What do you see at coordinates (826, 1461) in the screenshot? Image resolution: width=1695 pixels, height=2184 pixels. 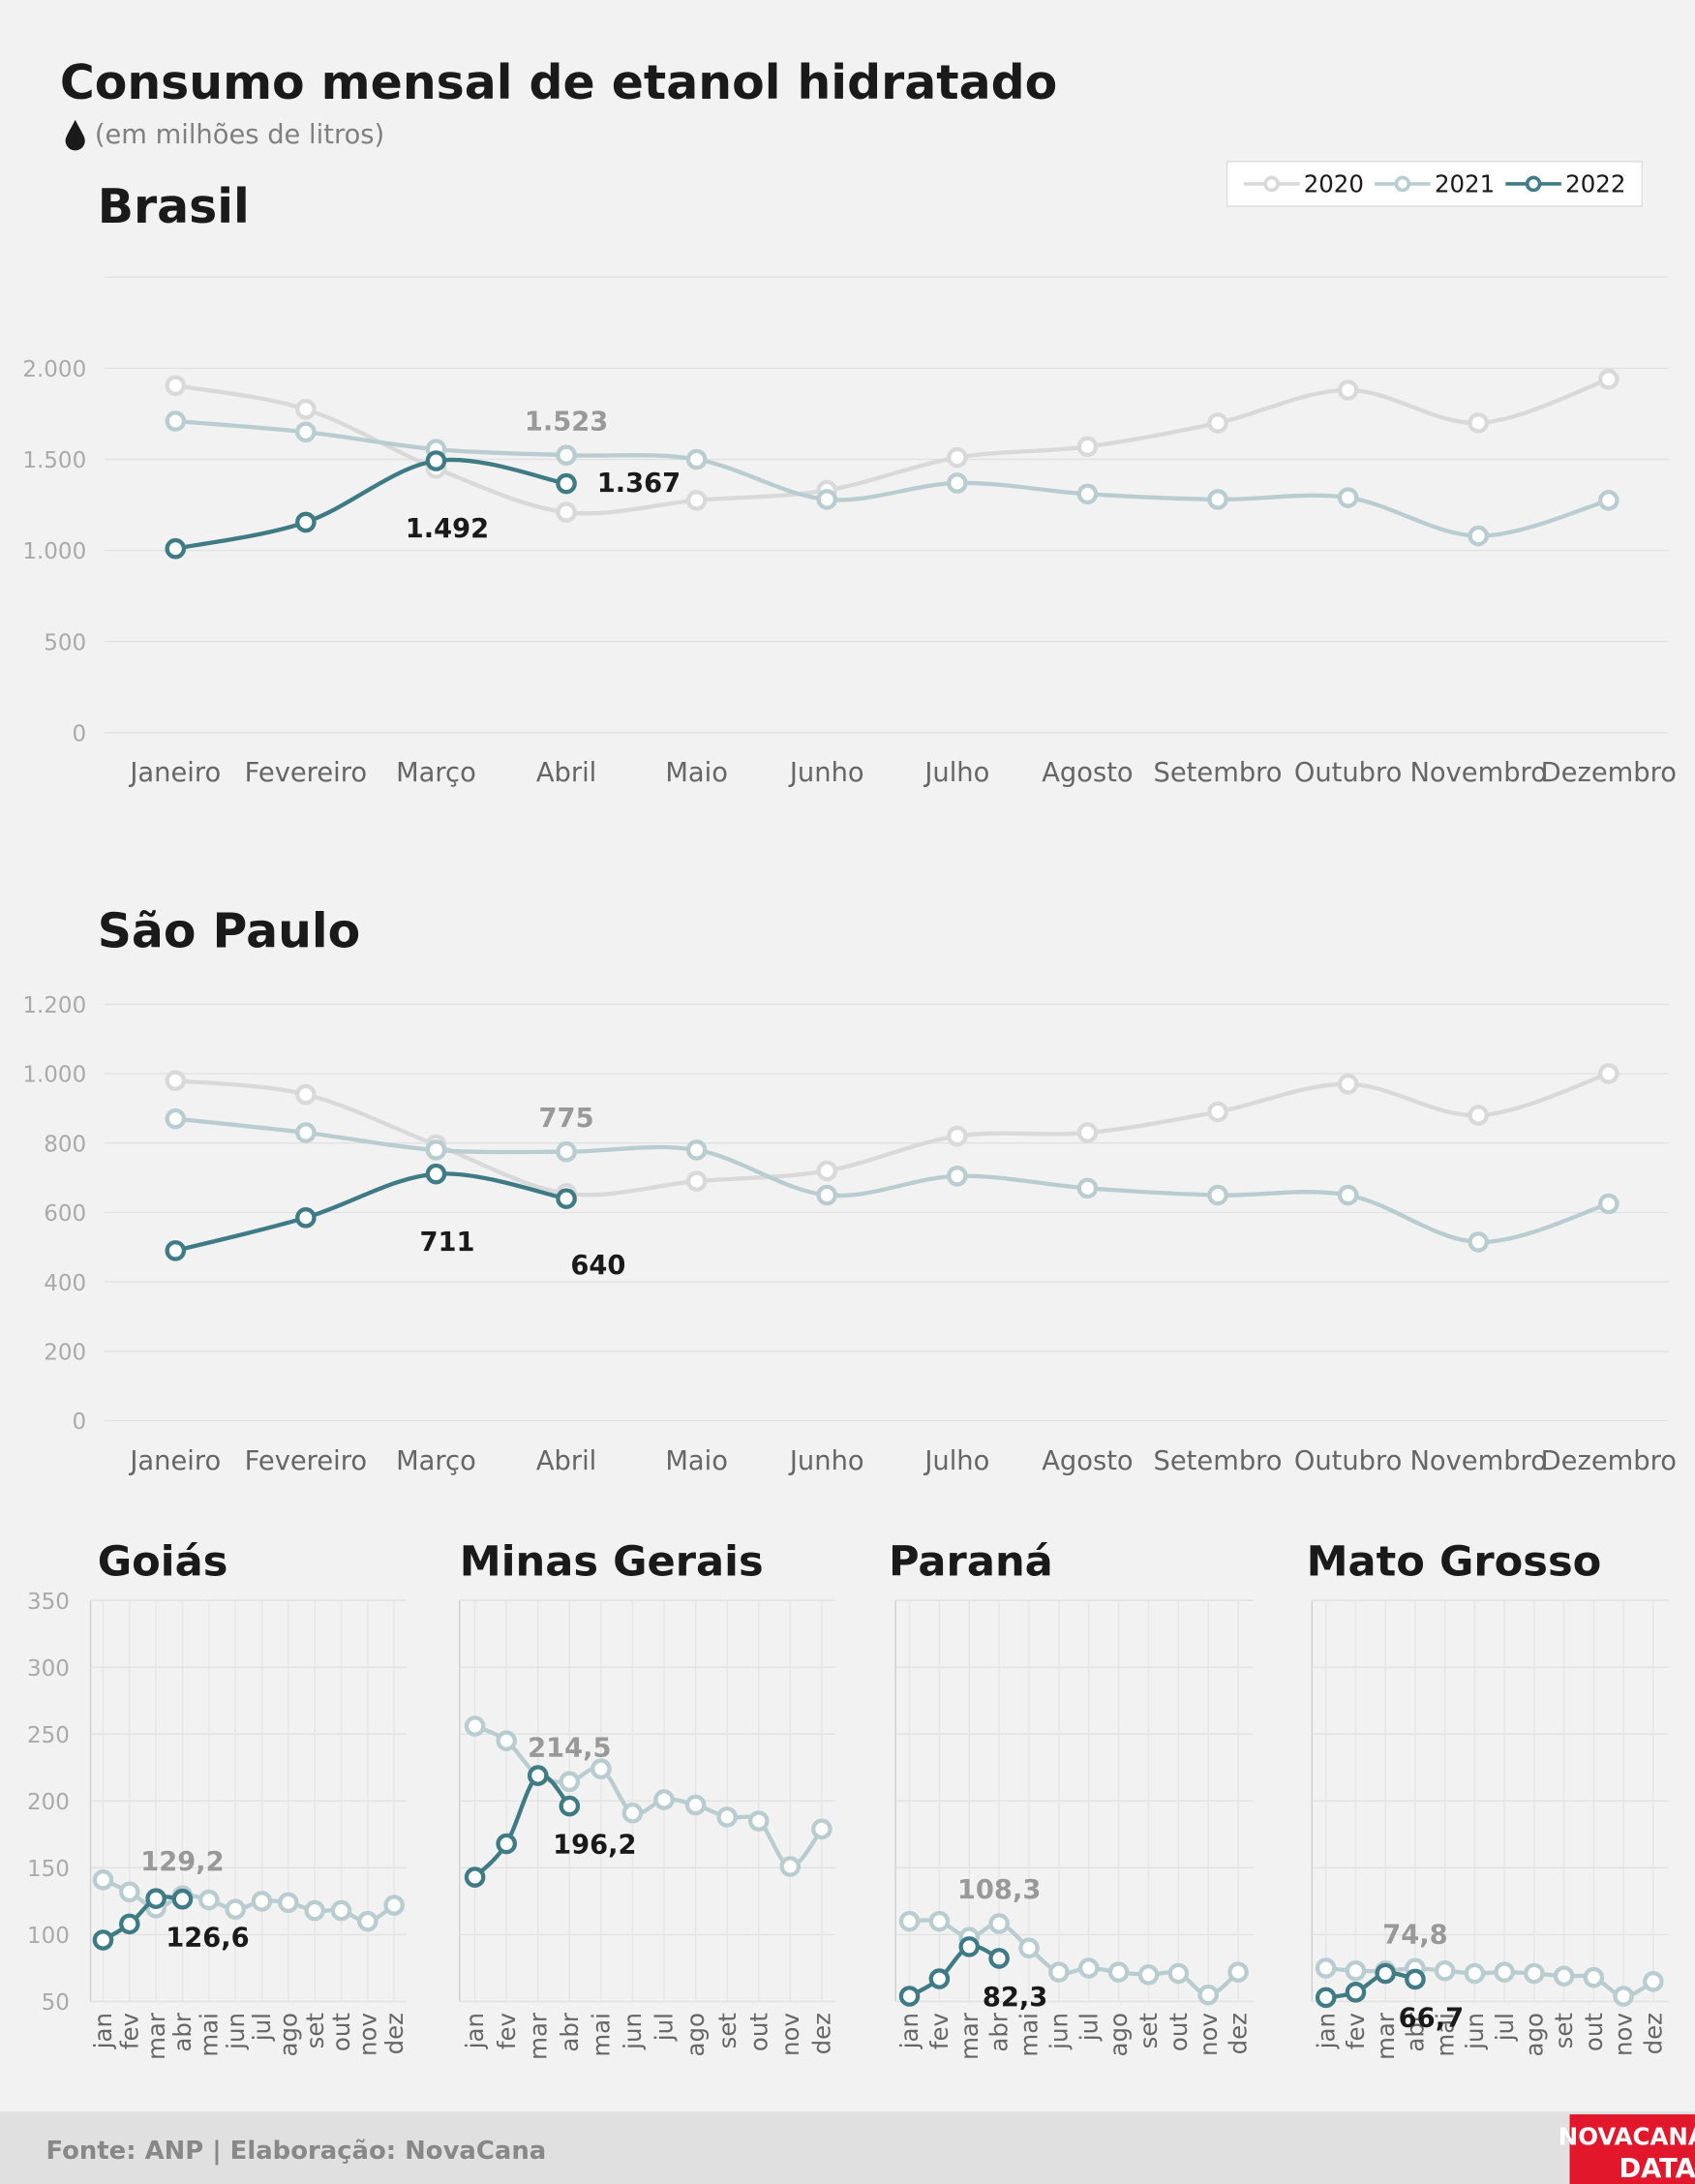 I see `x-tick-label: Junho` at bounding box center [826, 1461].